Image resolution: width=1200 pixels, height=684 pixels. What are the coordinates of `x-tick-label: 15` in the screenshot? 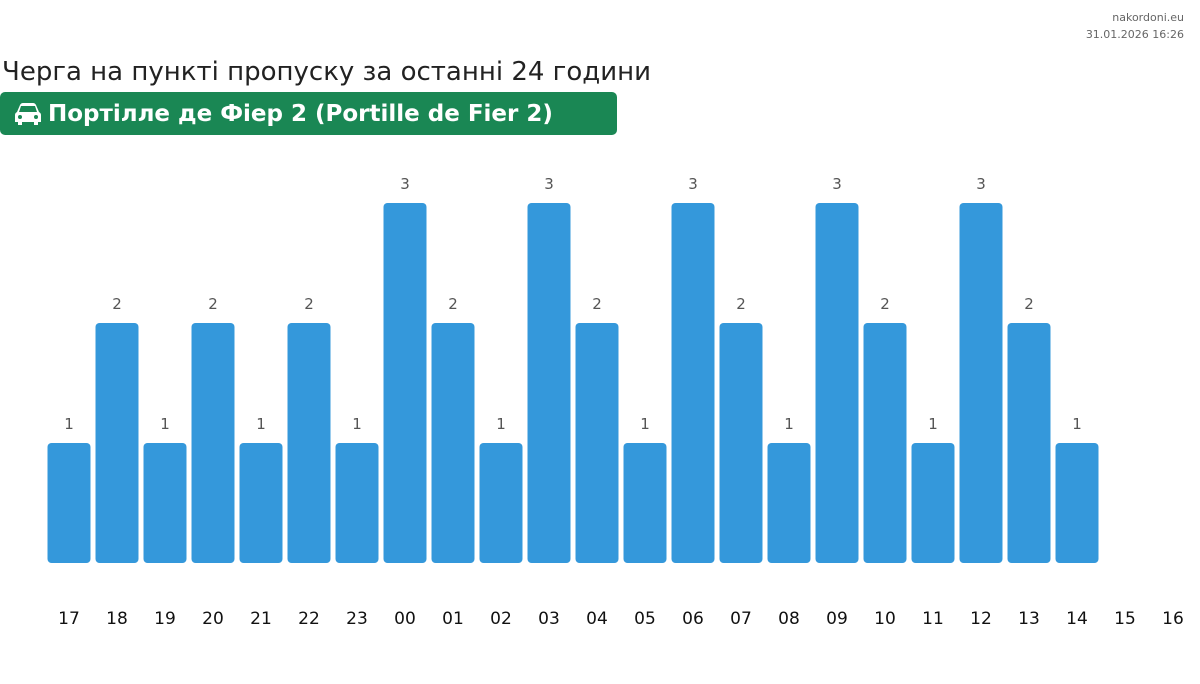 It's located at (1125, 619).